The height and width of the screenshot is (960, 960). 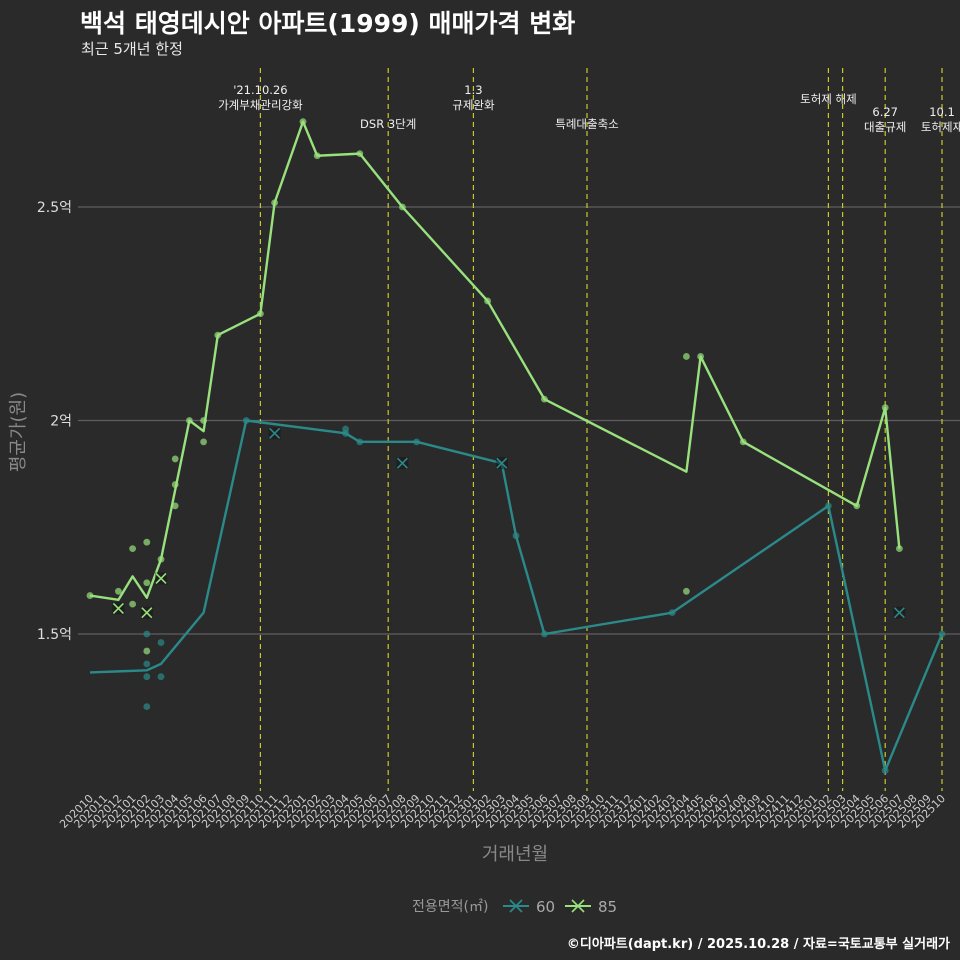 I want to click on legend-label: 60, so click(x=545, y=907).